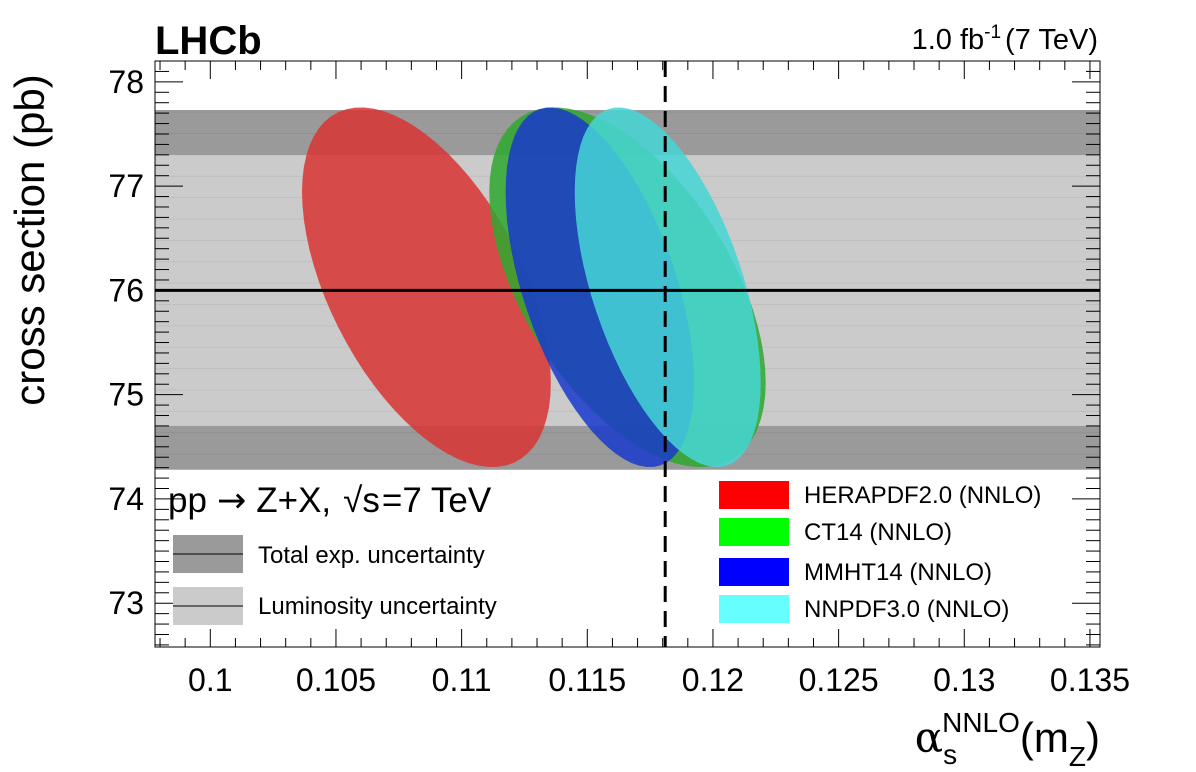 This screenshot has height=772, width=1196. I want to click on ellipse-nnpdf, so click(667, 287).